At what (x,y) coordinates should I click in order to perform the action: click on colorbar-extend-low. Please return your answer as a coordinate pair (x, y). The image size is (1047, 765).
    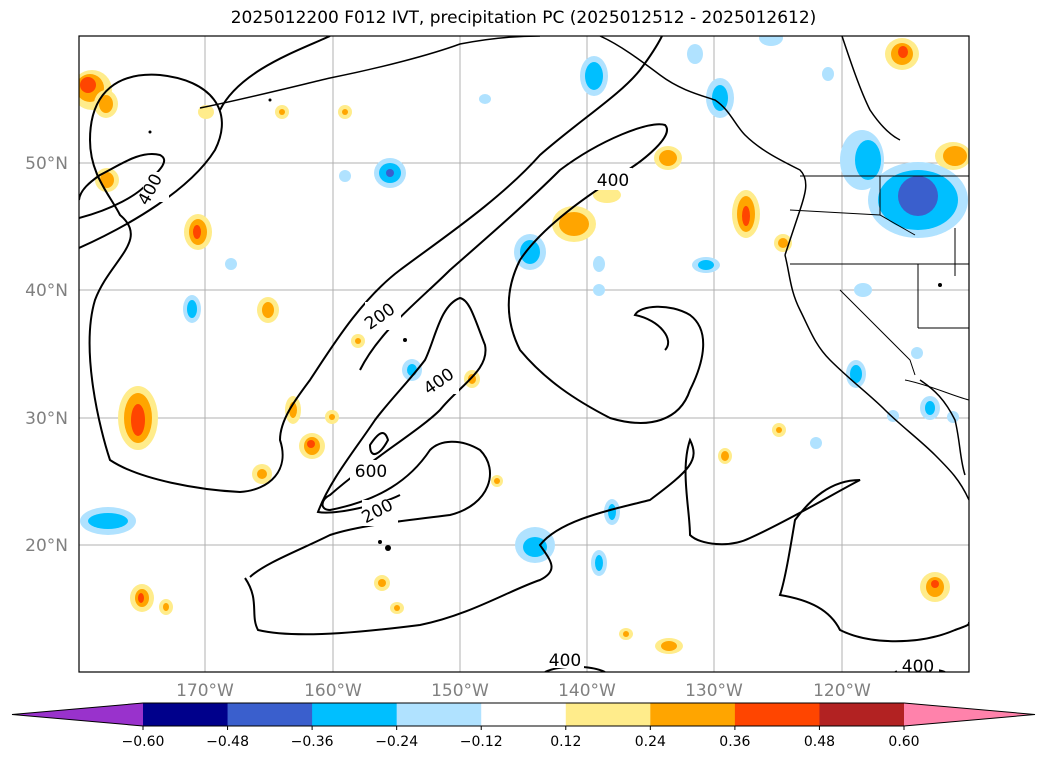
    Looking at the image, I should click on (77, 714).